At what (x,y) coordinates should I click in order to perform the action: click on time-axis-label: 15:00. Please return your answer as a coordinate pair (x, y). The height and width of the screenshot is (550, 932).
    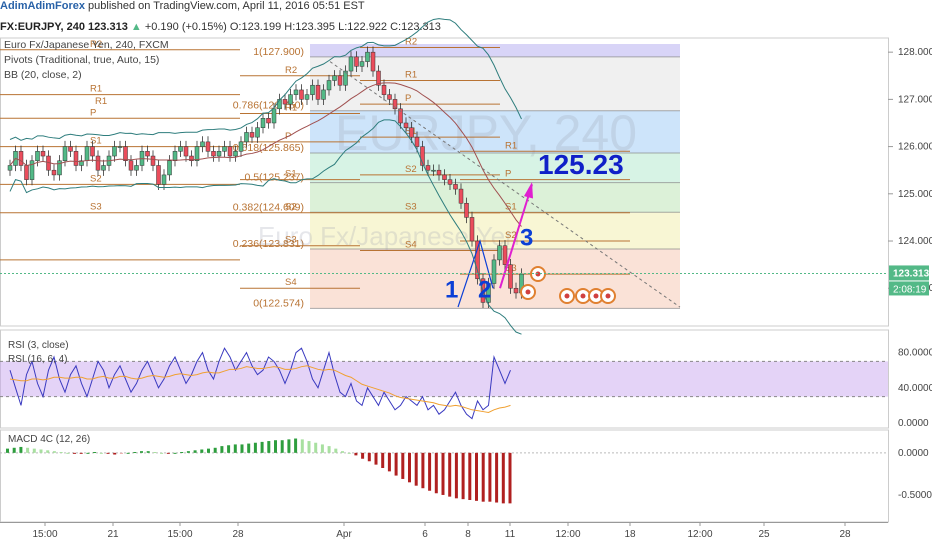
    Looking at the image, I should click on (44, 534).